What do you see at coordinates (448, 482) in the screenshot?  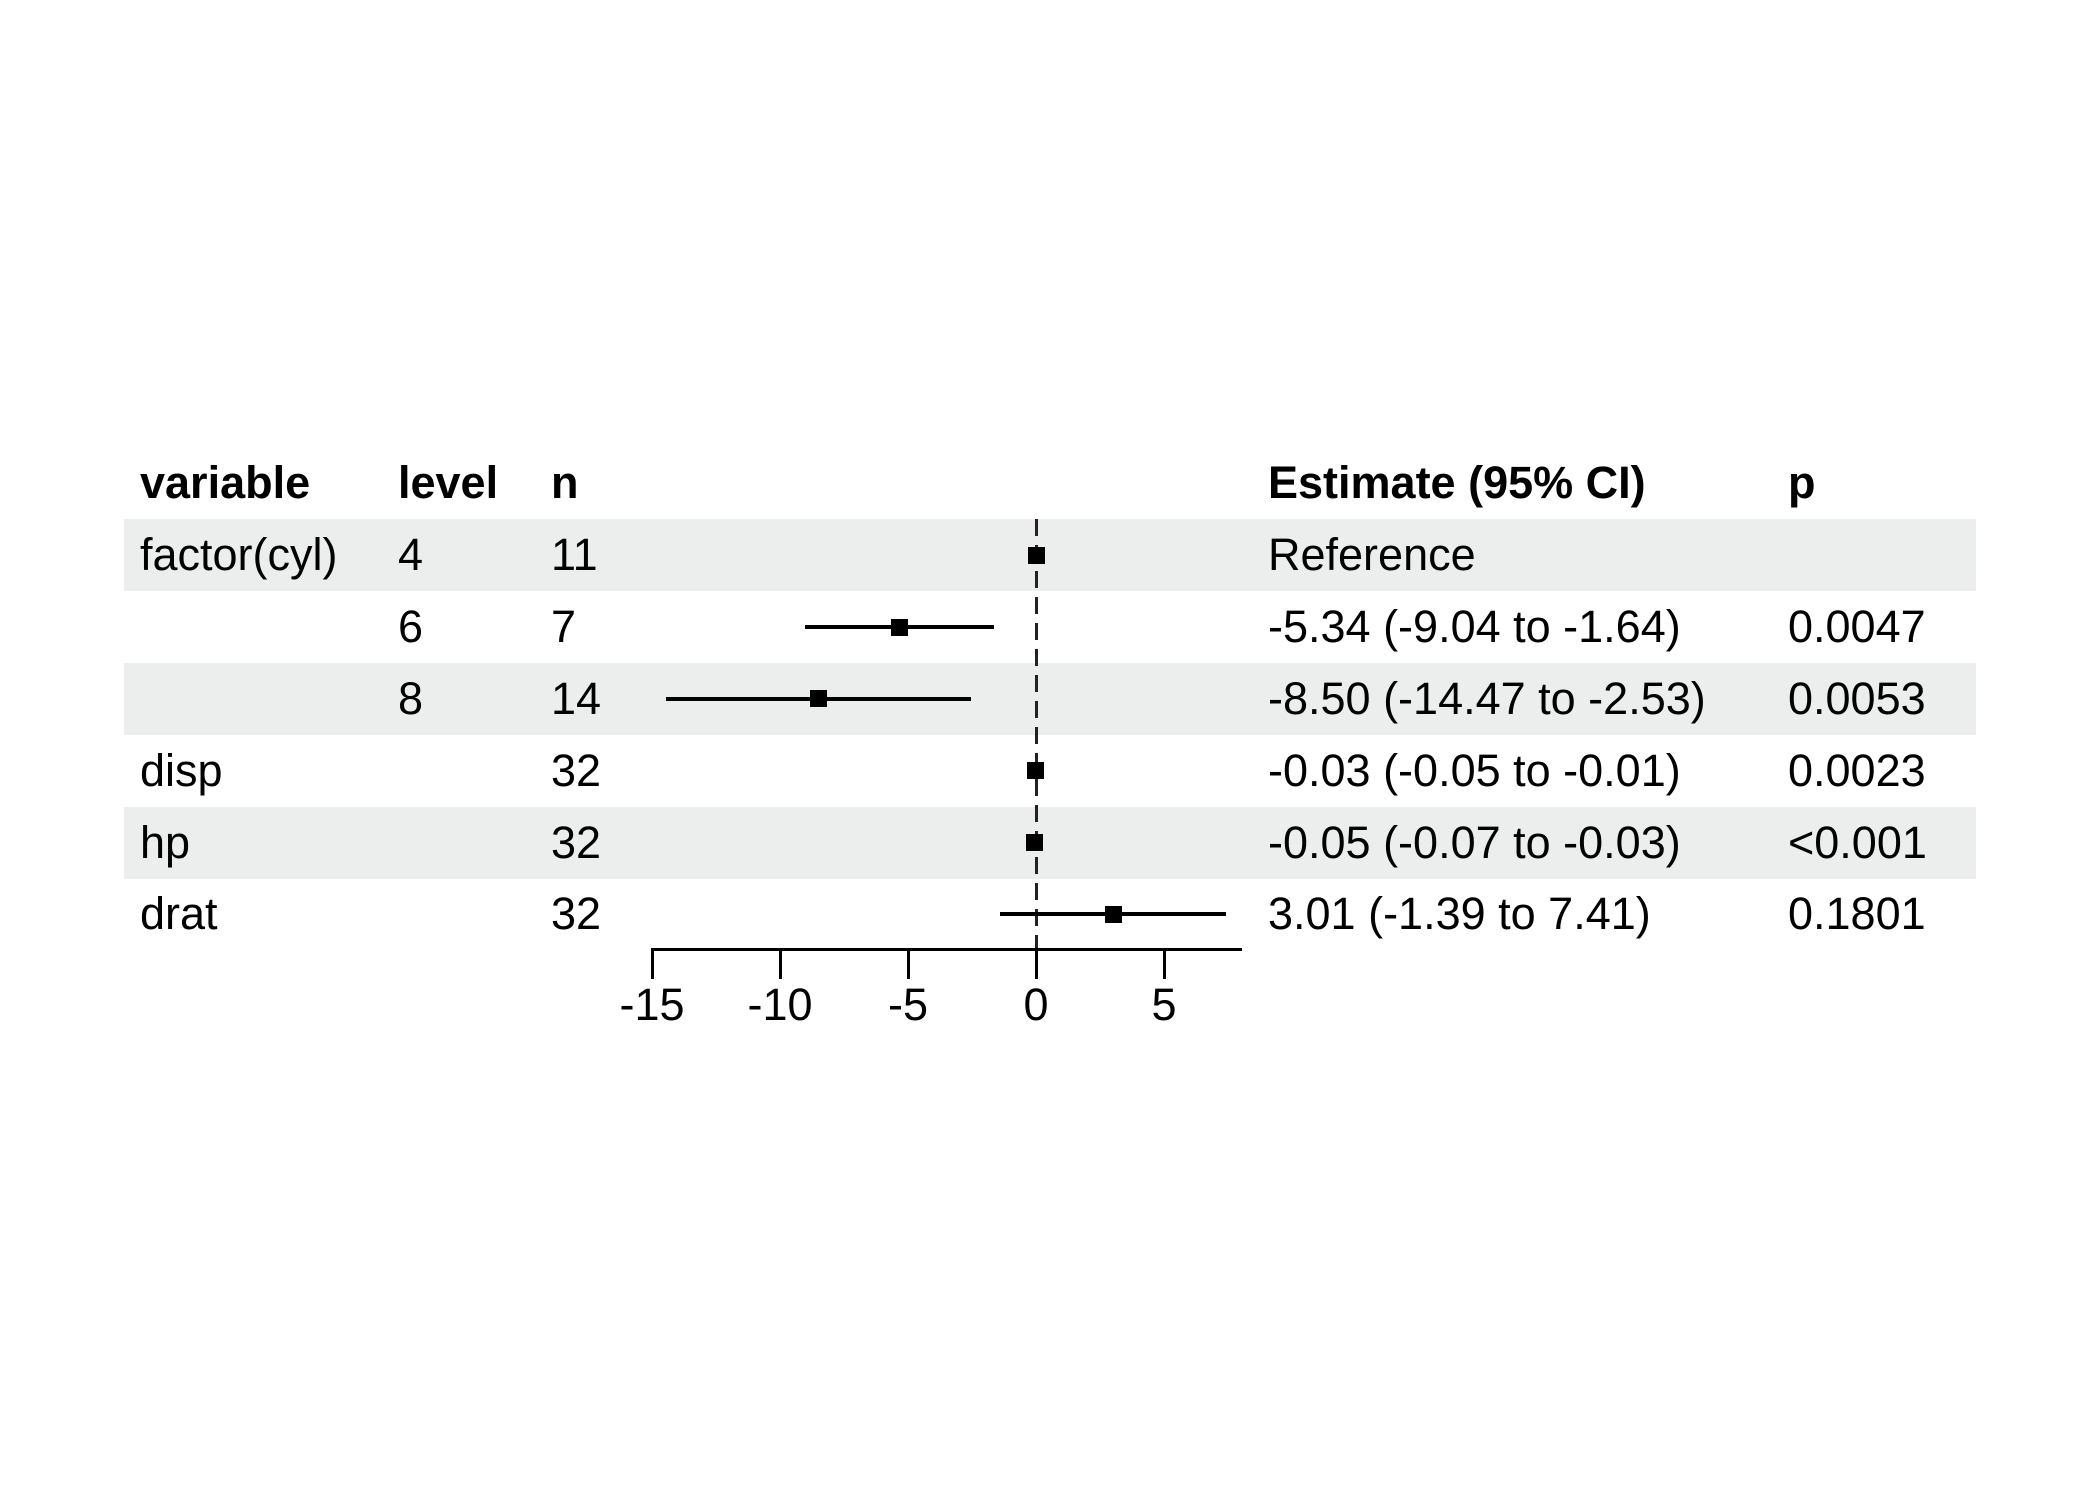 I see `column-header-level: level` at bounding box center [448, 482].